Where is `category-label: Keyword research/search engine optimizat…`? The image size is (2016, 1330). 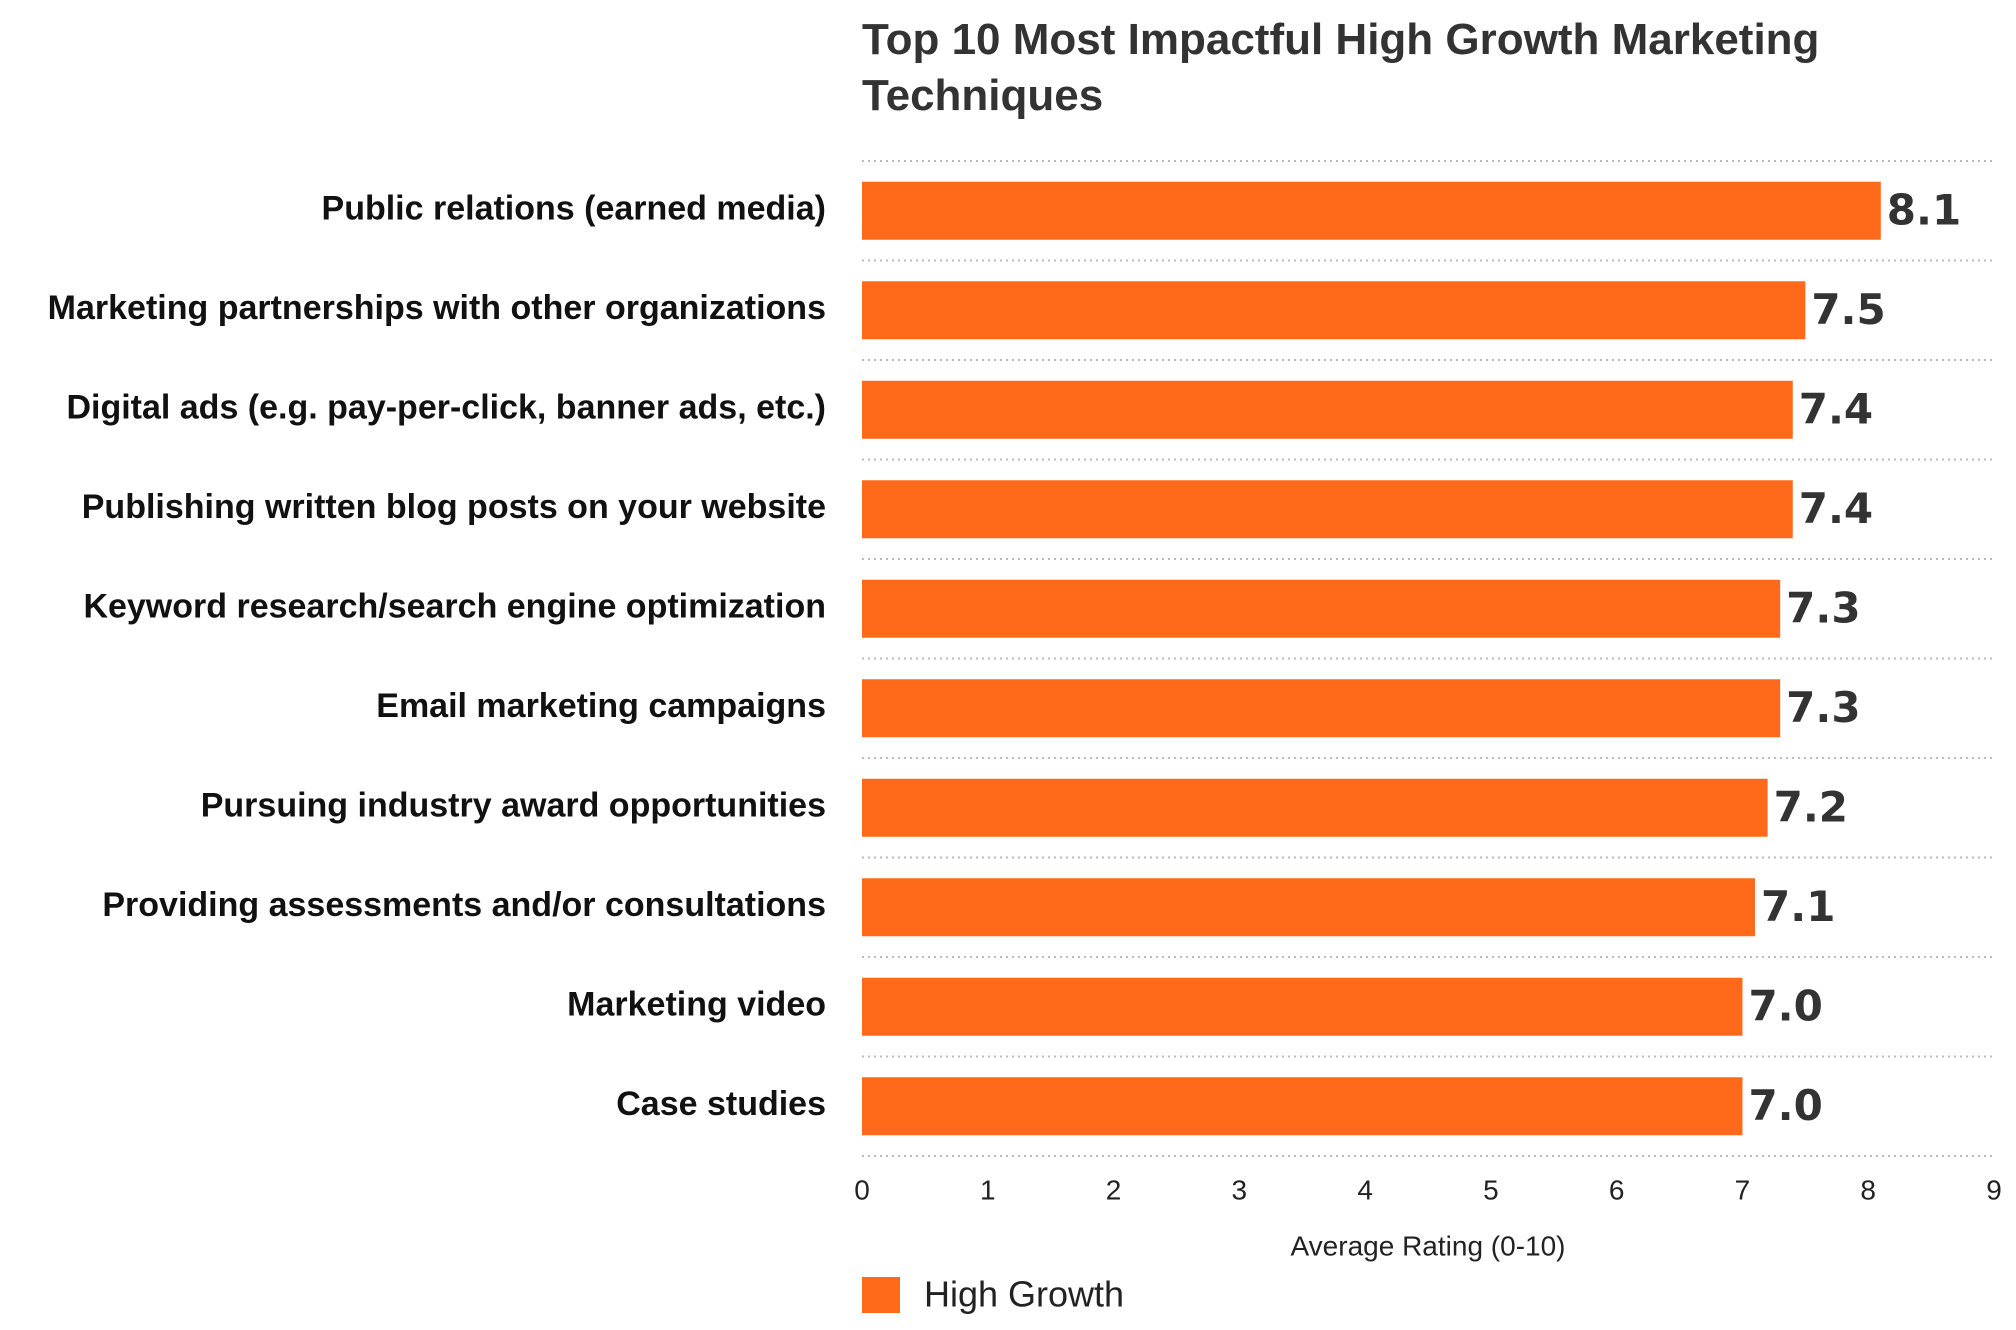 category-label: Keyword research/search engine optimizat… is located at coordinates (454, 607).